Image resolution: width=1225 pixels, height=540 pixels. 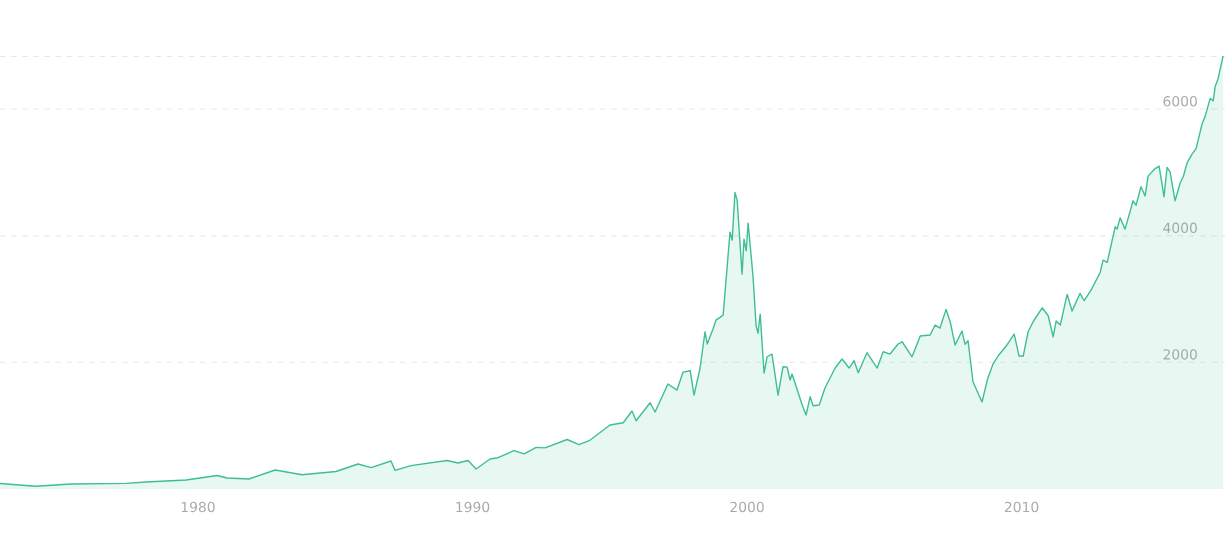 I want to click on x-tick-label: 2010, so click(x=1021, y=507).